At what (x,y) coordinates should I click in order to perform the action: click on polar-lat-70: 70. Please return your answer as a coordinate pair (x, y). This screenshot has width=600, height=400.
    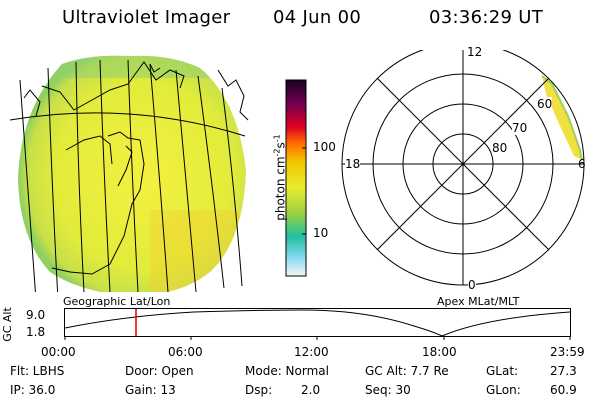
    Looking at the image, I should click on (520, 128).